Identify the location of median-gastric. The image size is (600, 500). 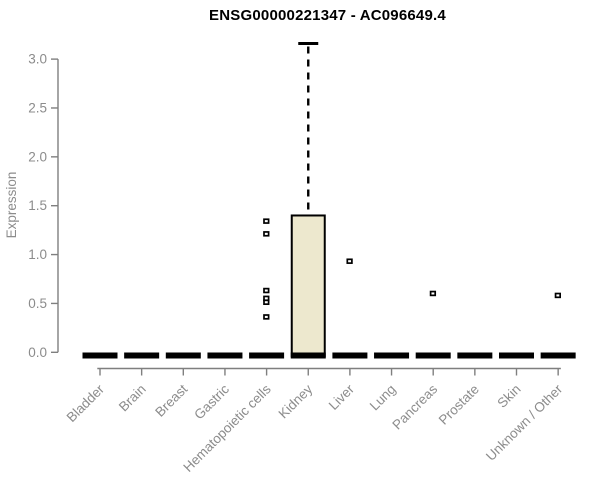
(225, 355).